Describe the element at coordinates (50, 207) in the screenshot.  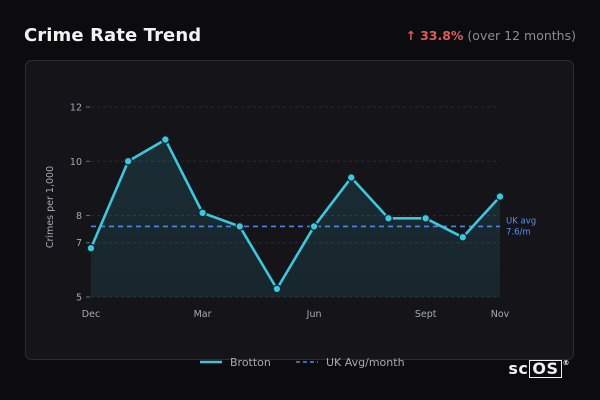
I see `y-axis-title: Crimes per 1,000` at that location.